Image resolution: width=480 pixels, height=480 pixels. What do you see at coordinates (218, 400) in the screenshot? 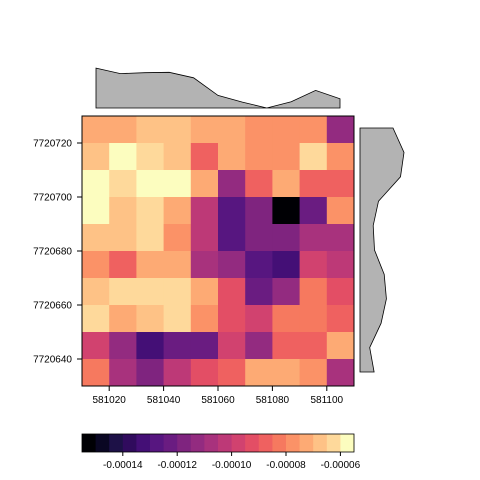
I see `x-tick-label: 581060` at bounding box center [218, 400].